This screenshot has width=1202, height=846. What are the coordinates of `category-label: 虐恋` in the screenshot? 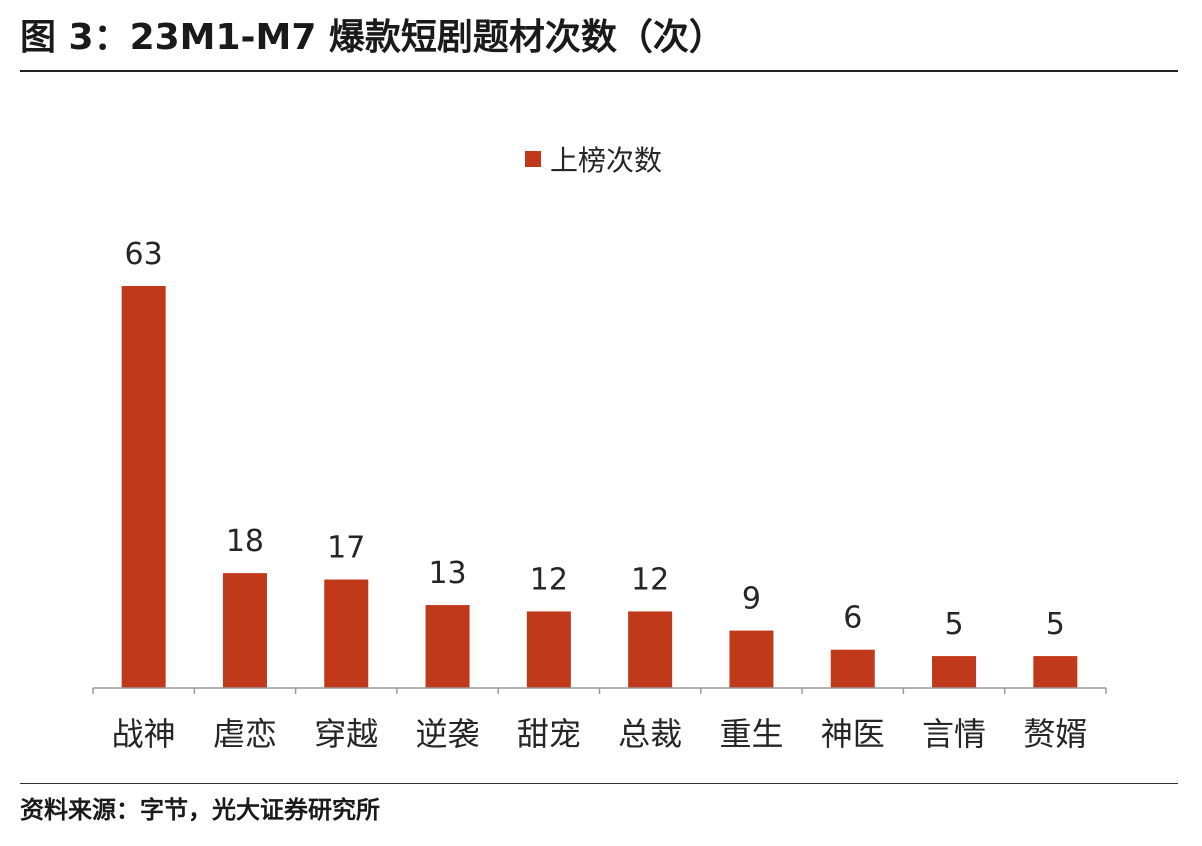 It's located at (245, 734).